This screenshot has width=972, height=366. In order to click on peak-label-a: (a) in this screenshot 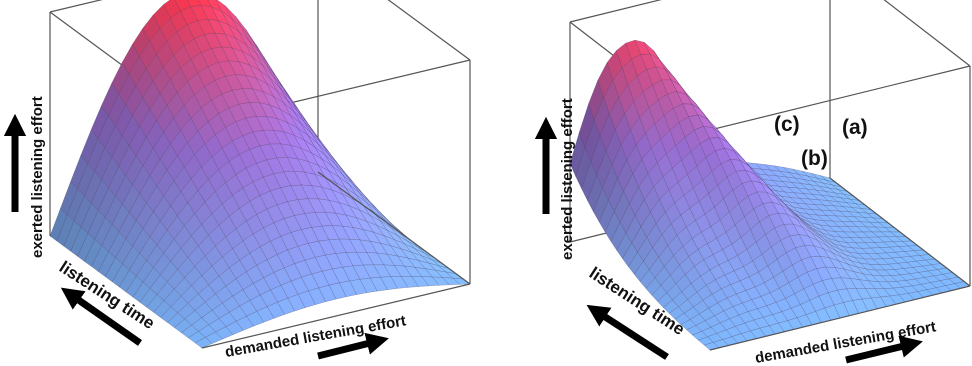, I will do `click(855, 127)`.